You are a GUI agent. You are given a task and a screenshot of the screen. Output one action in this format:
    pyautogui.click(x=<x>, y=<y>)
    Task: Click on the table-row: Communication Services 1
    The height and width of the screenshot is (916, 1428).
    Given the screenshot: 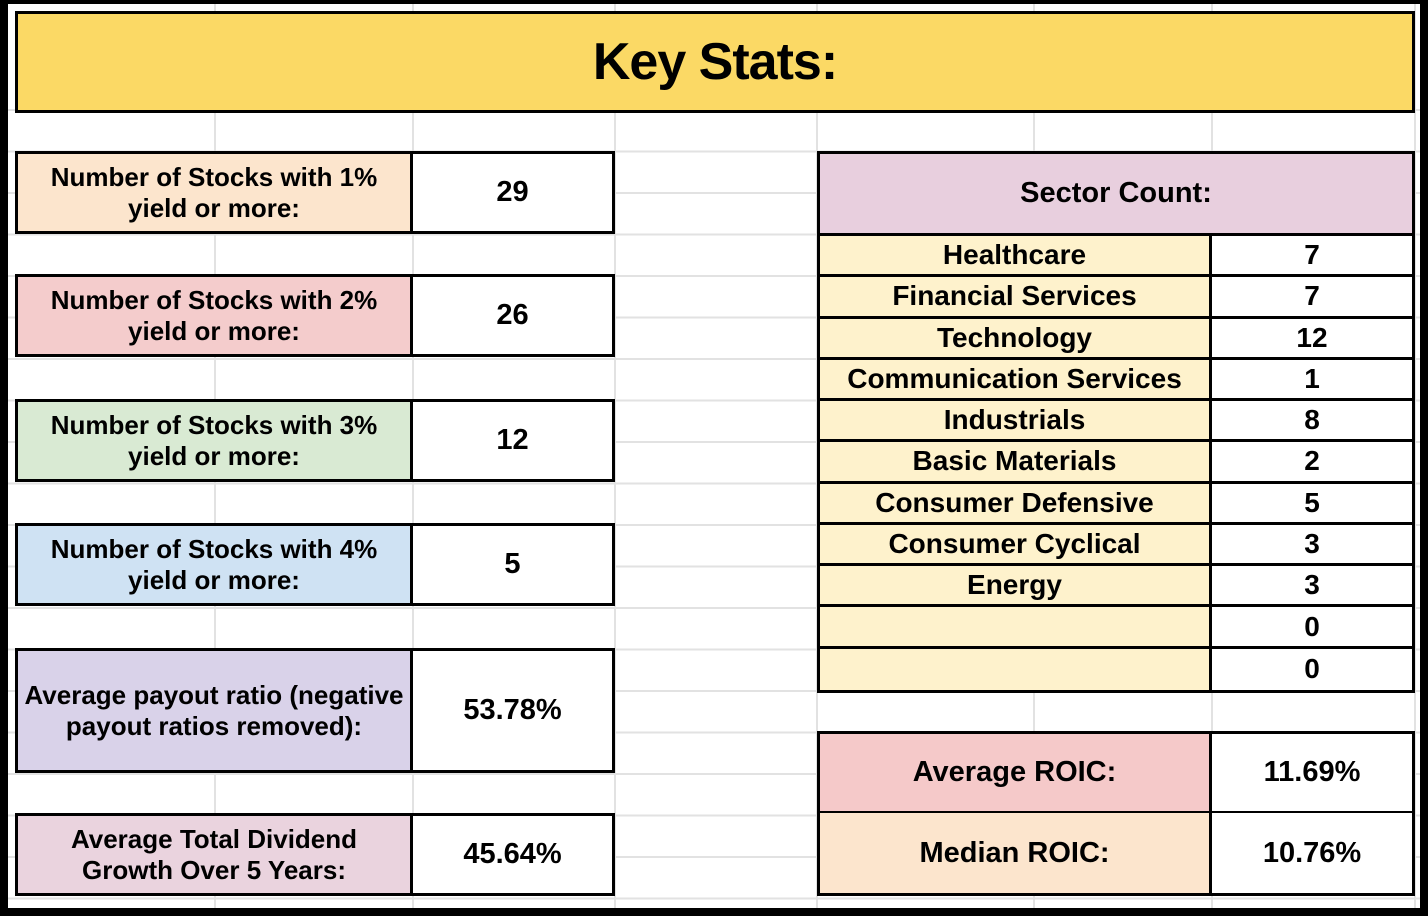 What is the action you would take?
    pyautogui.click(x=1116, y=380)
    